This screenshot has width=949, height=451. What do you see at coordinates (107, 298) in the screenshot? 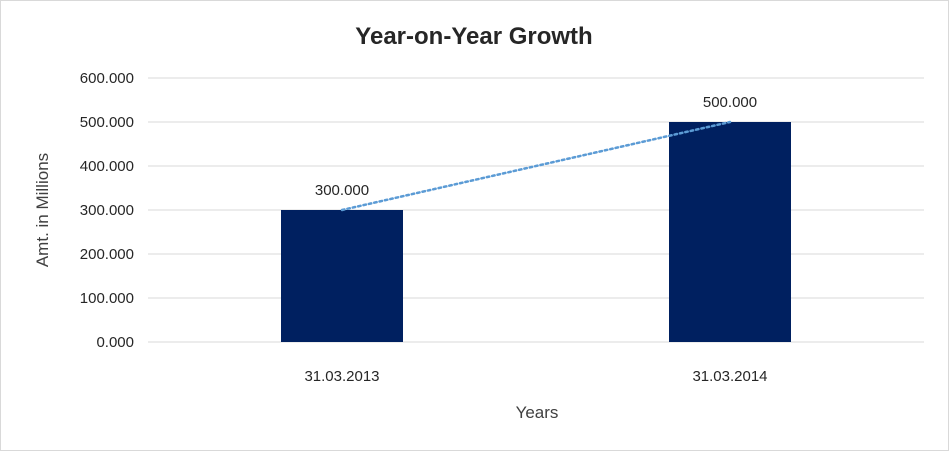
I see `y-tick-label: 100.000` at bounding box center [107, 298].